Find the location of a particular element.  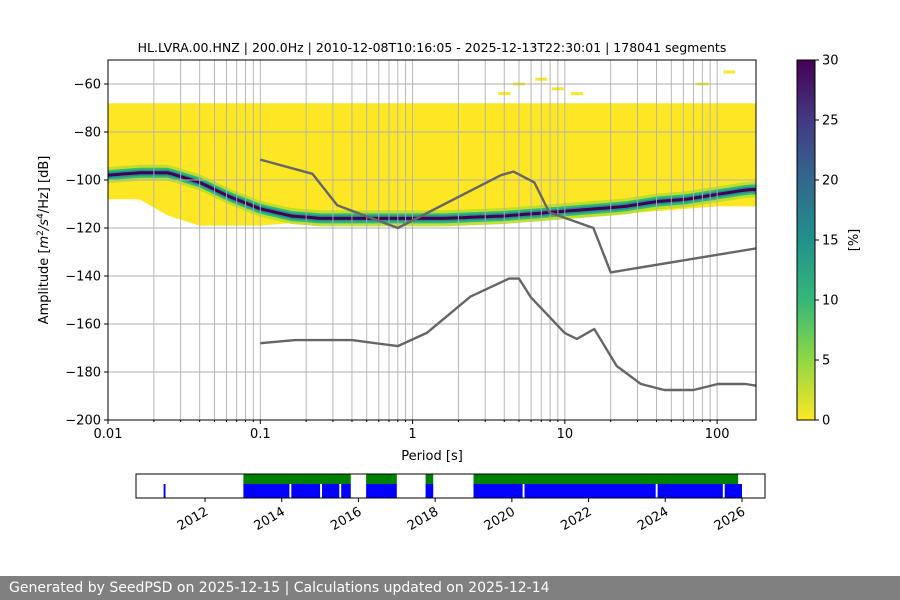

timeline-tick-label: 2022 is located at coordinates (576, 519).